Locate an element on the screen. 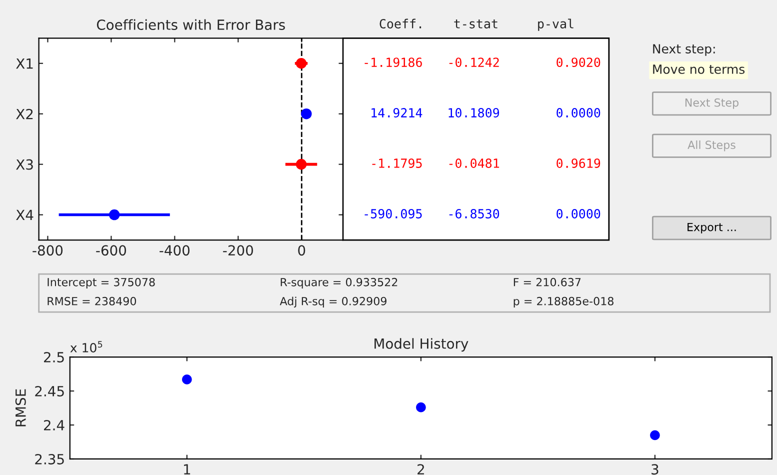 Image resolution: width=777 pixels, height=475 pixels. y-axis-title: RMSE is located at coordinates (20, 407).